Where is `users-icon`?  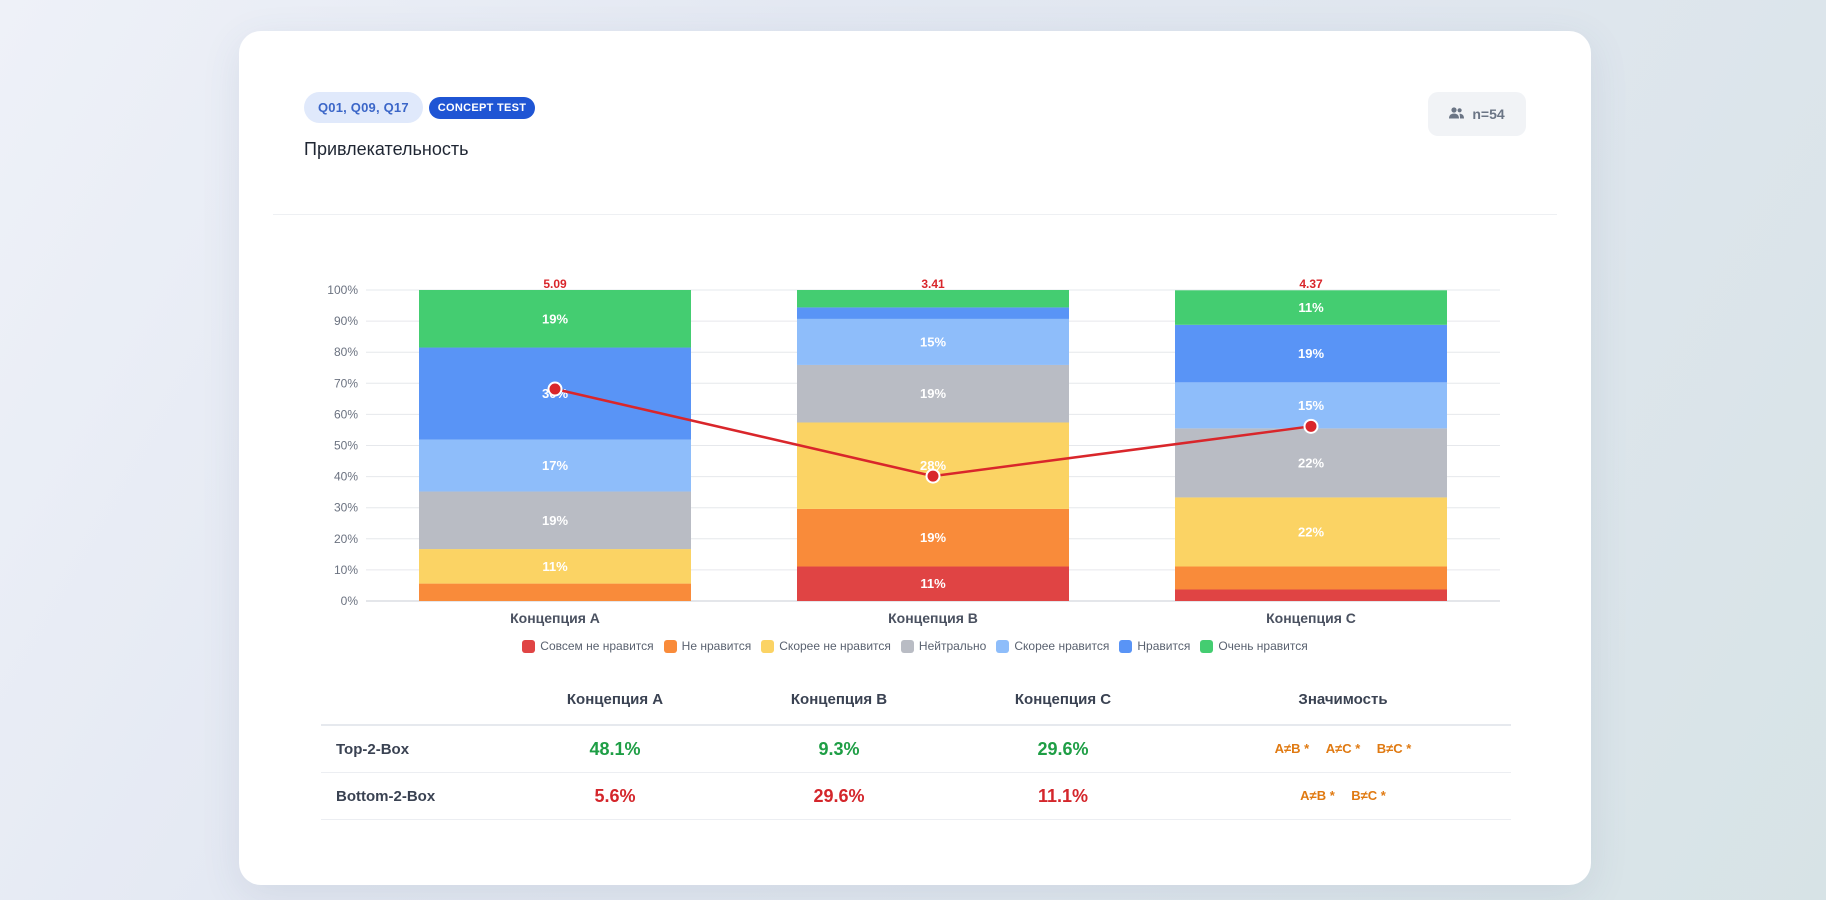
users-icon is located at coordinates (1457, 114).